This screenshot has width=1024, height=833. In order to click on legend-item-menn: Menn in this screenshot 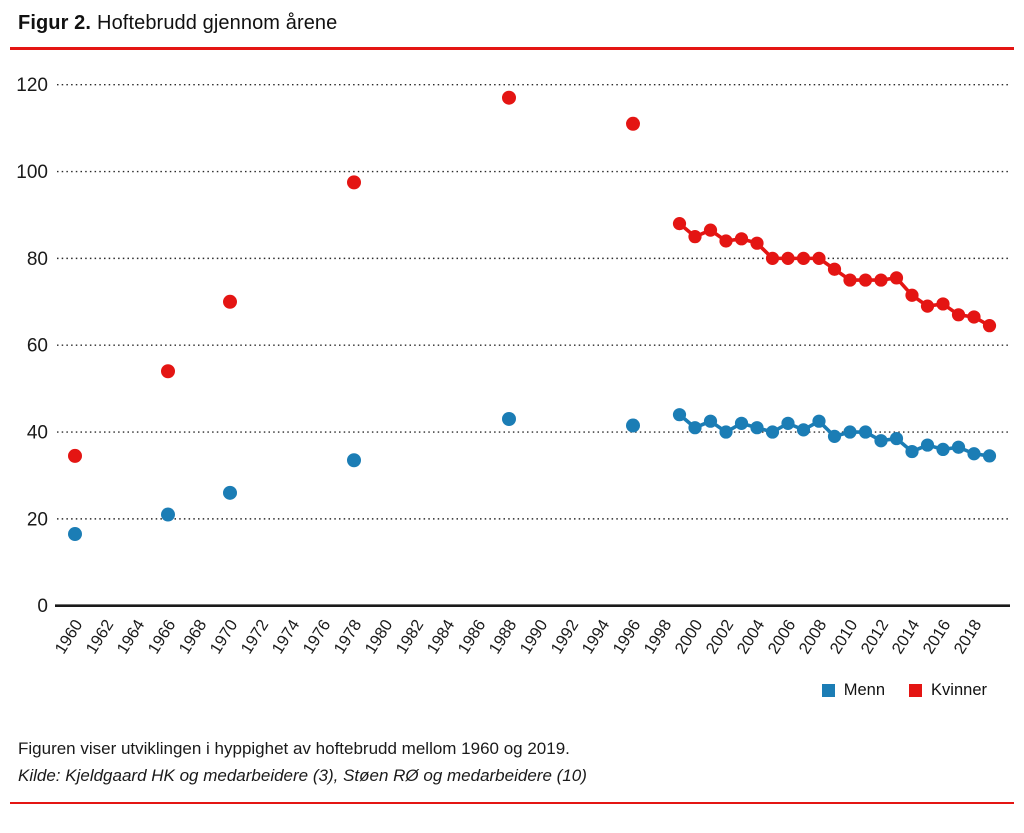, I will do `click(853, 690)`.